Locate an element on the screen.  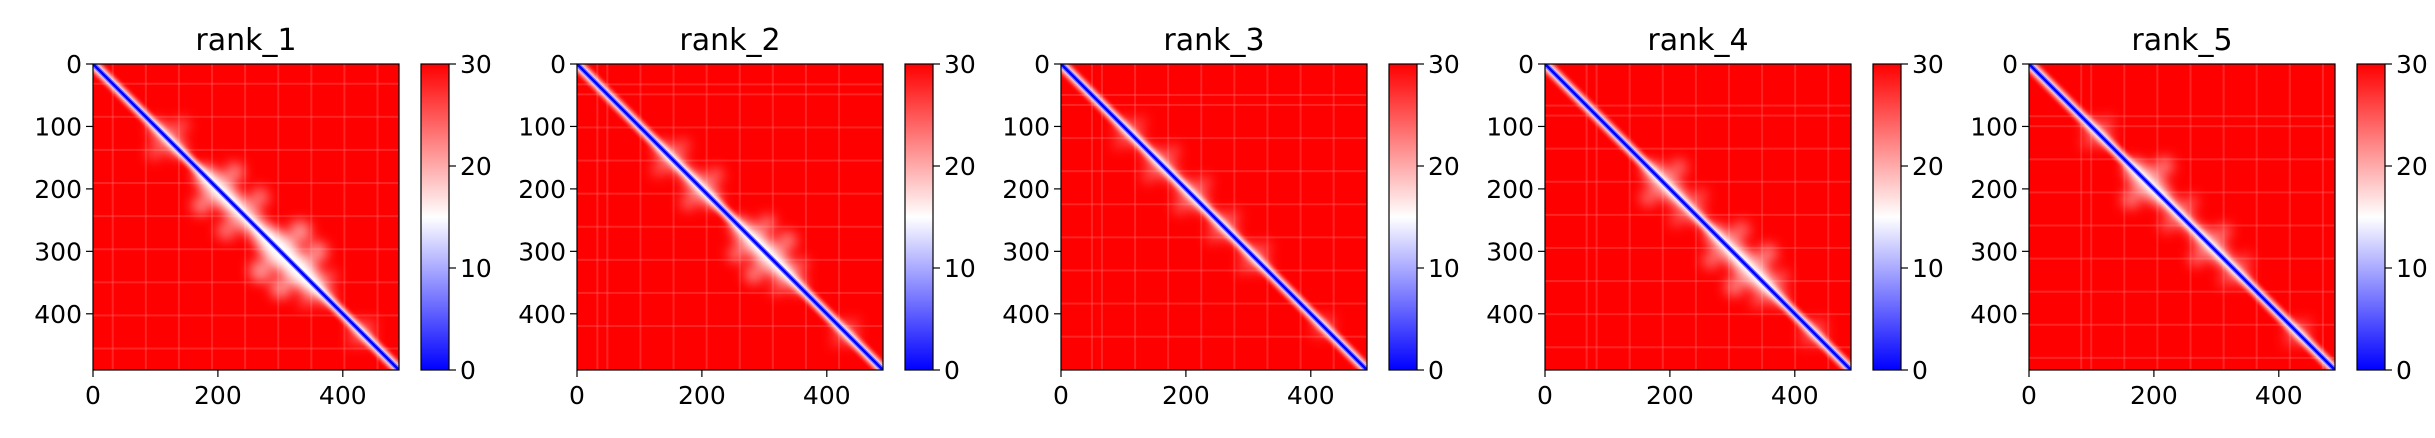
y-tick-label: 400 is located at coordinates (1994, 314).